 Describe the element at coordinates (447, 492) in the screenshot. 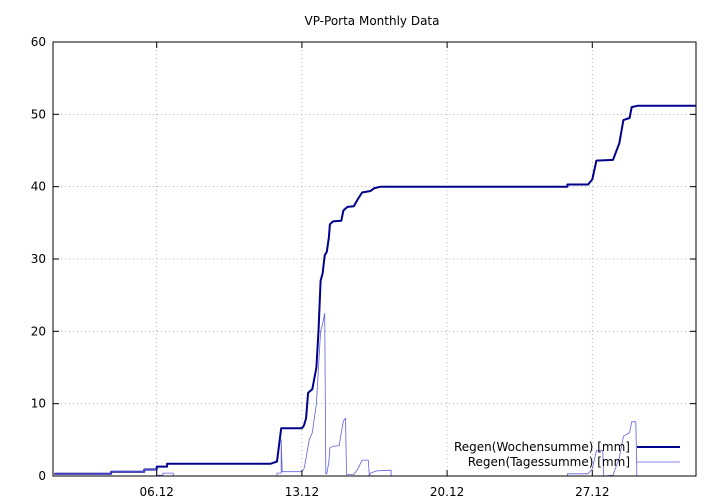

I see `x-tick-label: 20.12` at that location.